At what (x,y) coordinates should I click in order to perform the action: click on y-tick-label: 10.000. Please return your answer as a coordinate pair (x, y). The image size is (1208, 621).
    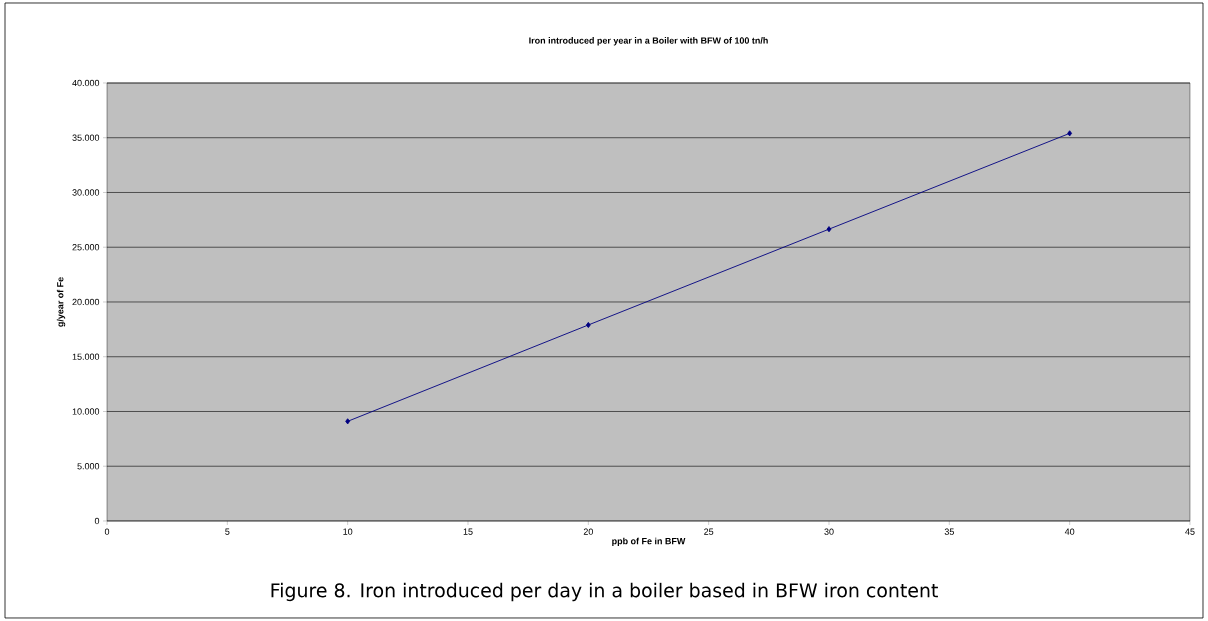
    Looking at the image, I should click on (86, 411).